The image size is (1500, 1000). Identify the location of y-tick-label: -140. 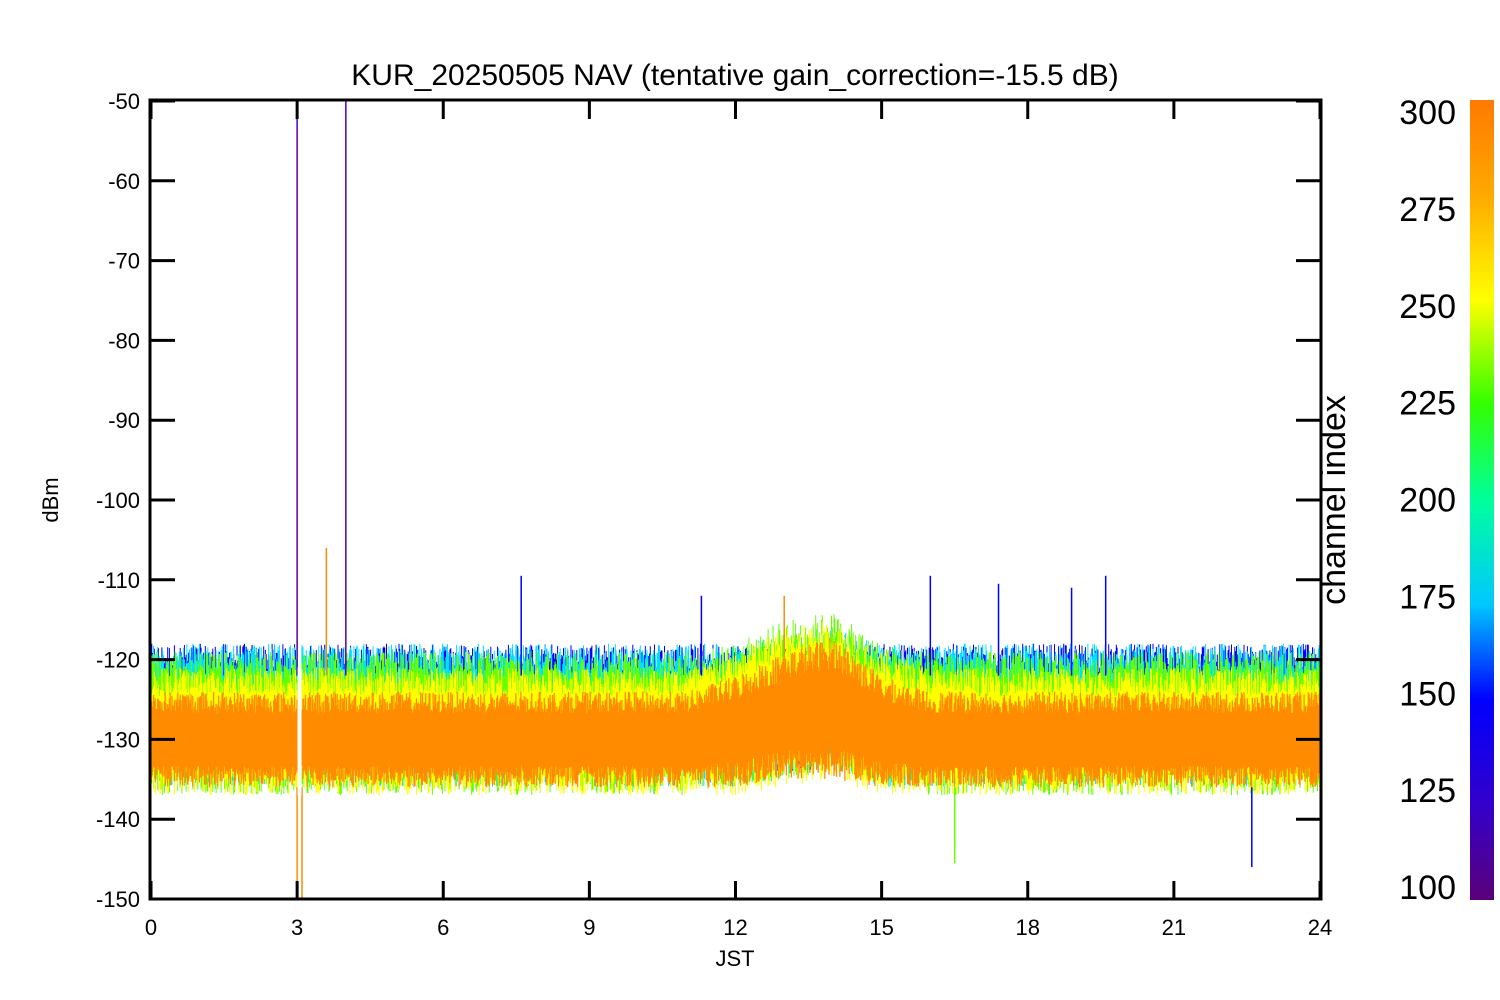
(118, 819).